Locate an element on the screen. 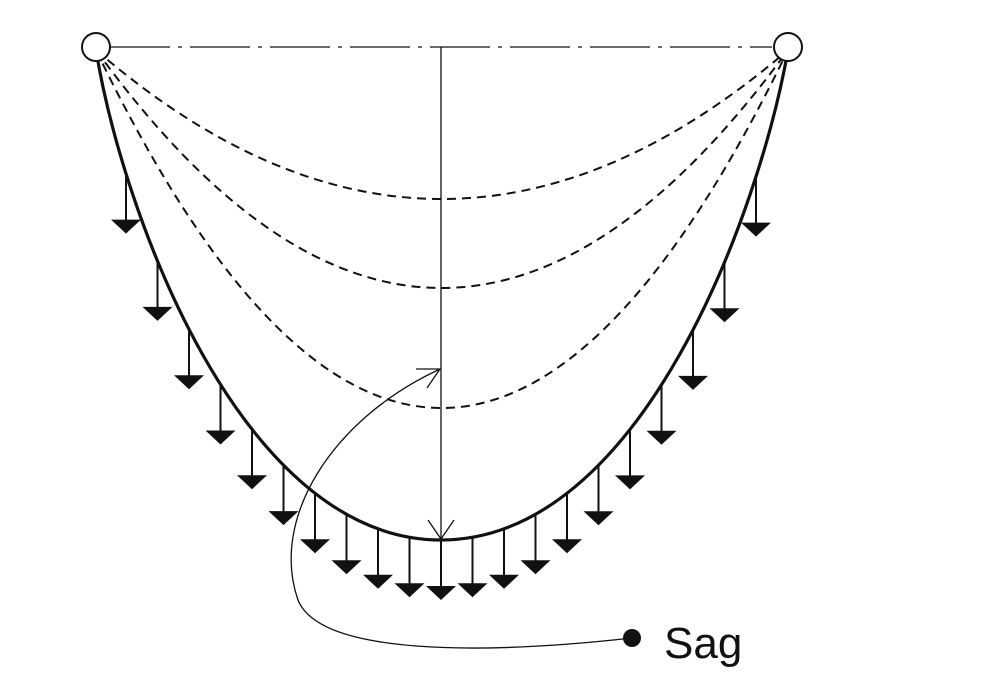  sag-leader-arrowhead is located at coordinates (429, 378).